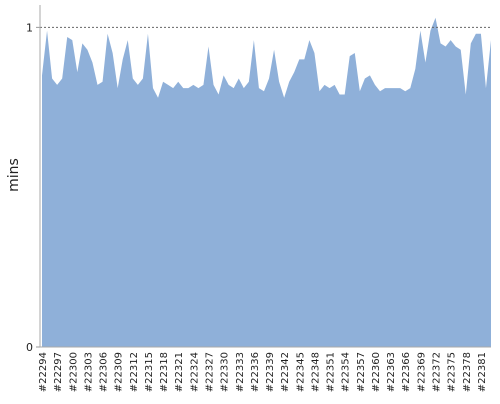 This screenshot has width=500, height=404. Describe the element at coordinates (29, 347) in the screenshot. I see `y-tick-label: 0` at that location.